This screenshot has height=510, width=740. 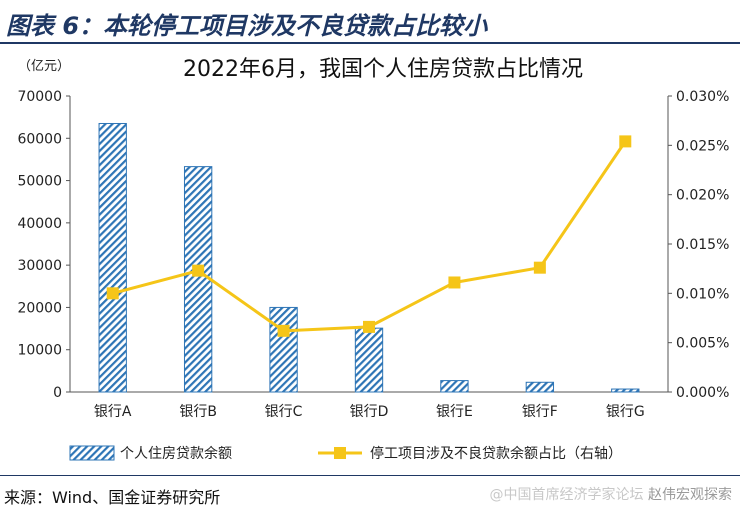 I want to click on left-tick-label: 50000, so click(x=39, y=182).